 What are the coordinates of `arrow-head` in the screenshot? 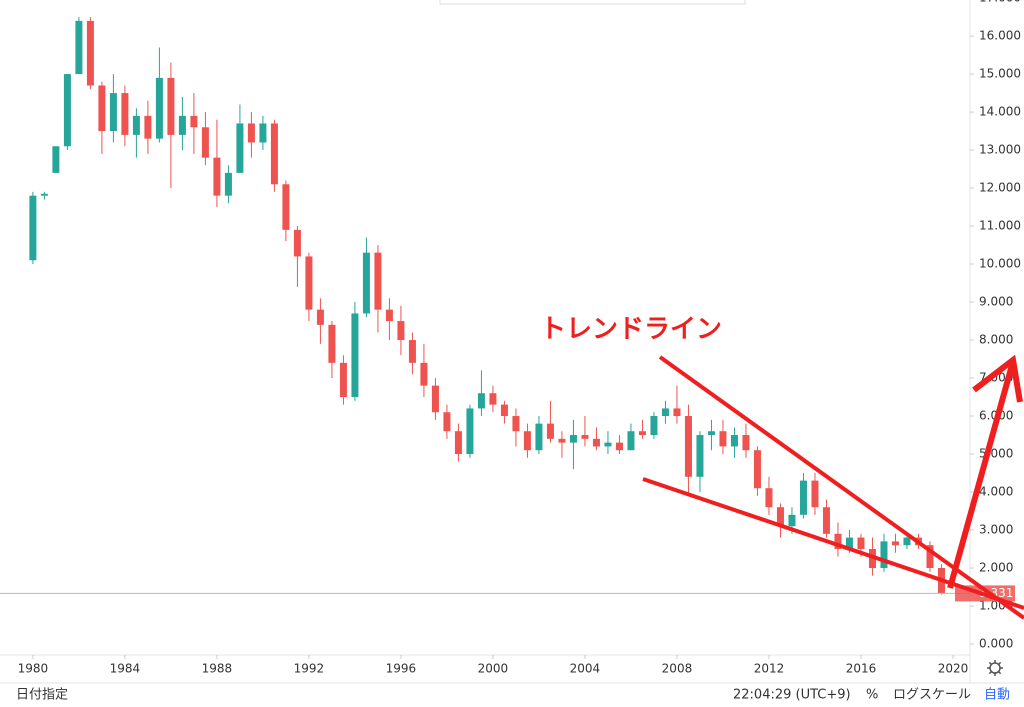 It's located at (997, 378).